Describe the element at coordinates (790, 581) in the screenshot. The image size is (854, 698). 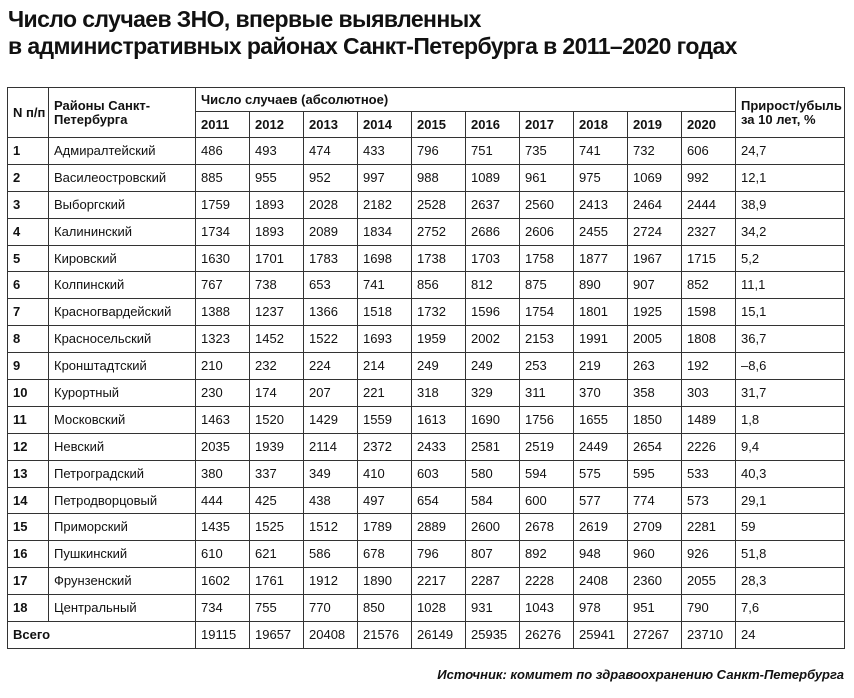
I see `growth-percent: 28,3` at that location.